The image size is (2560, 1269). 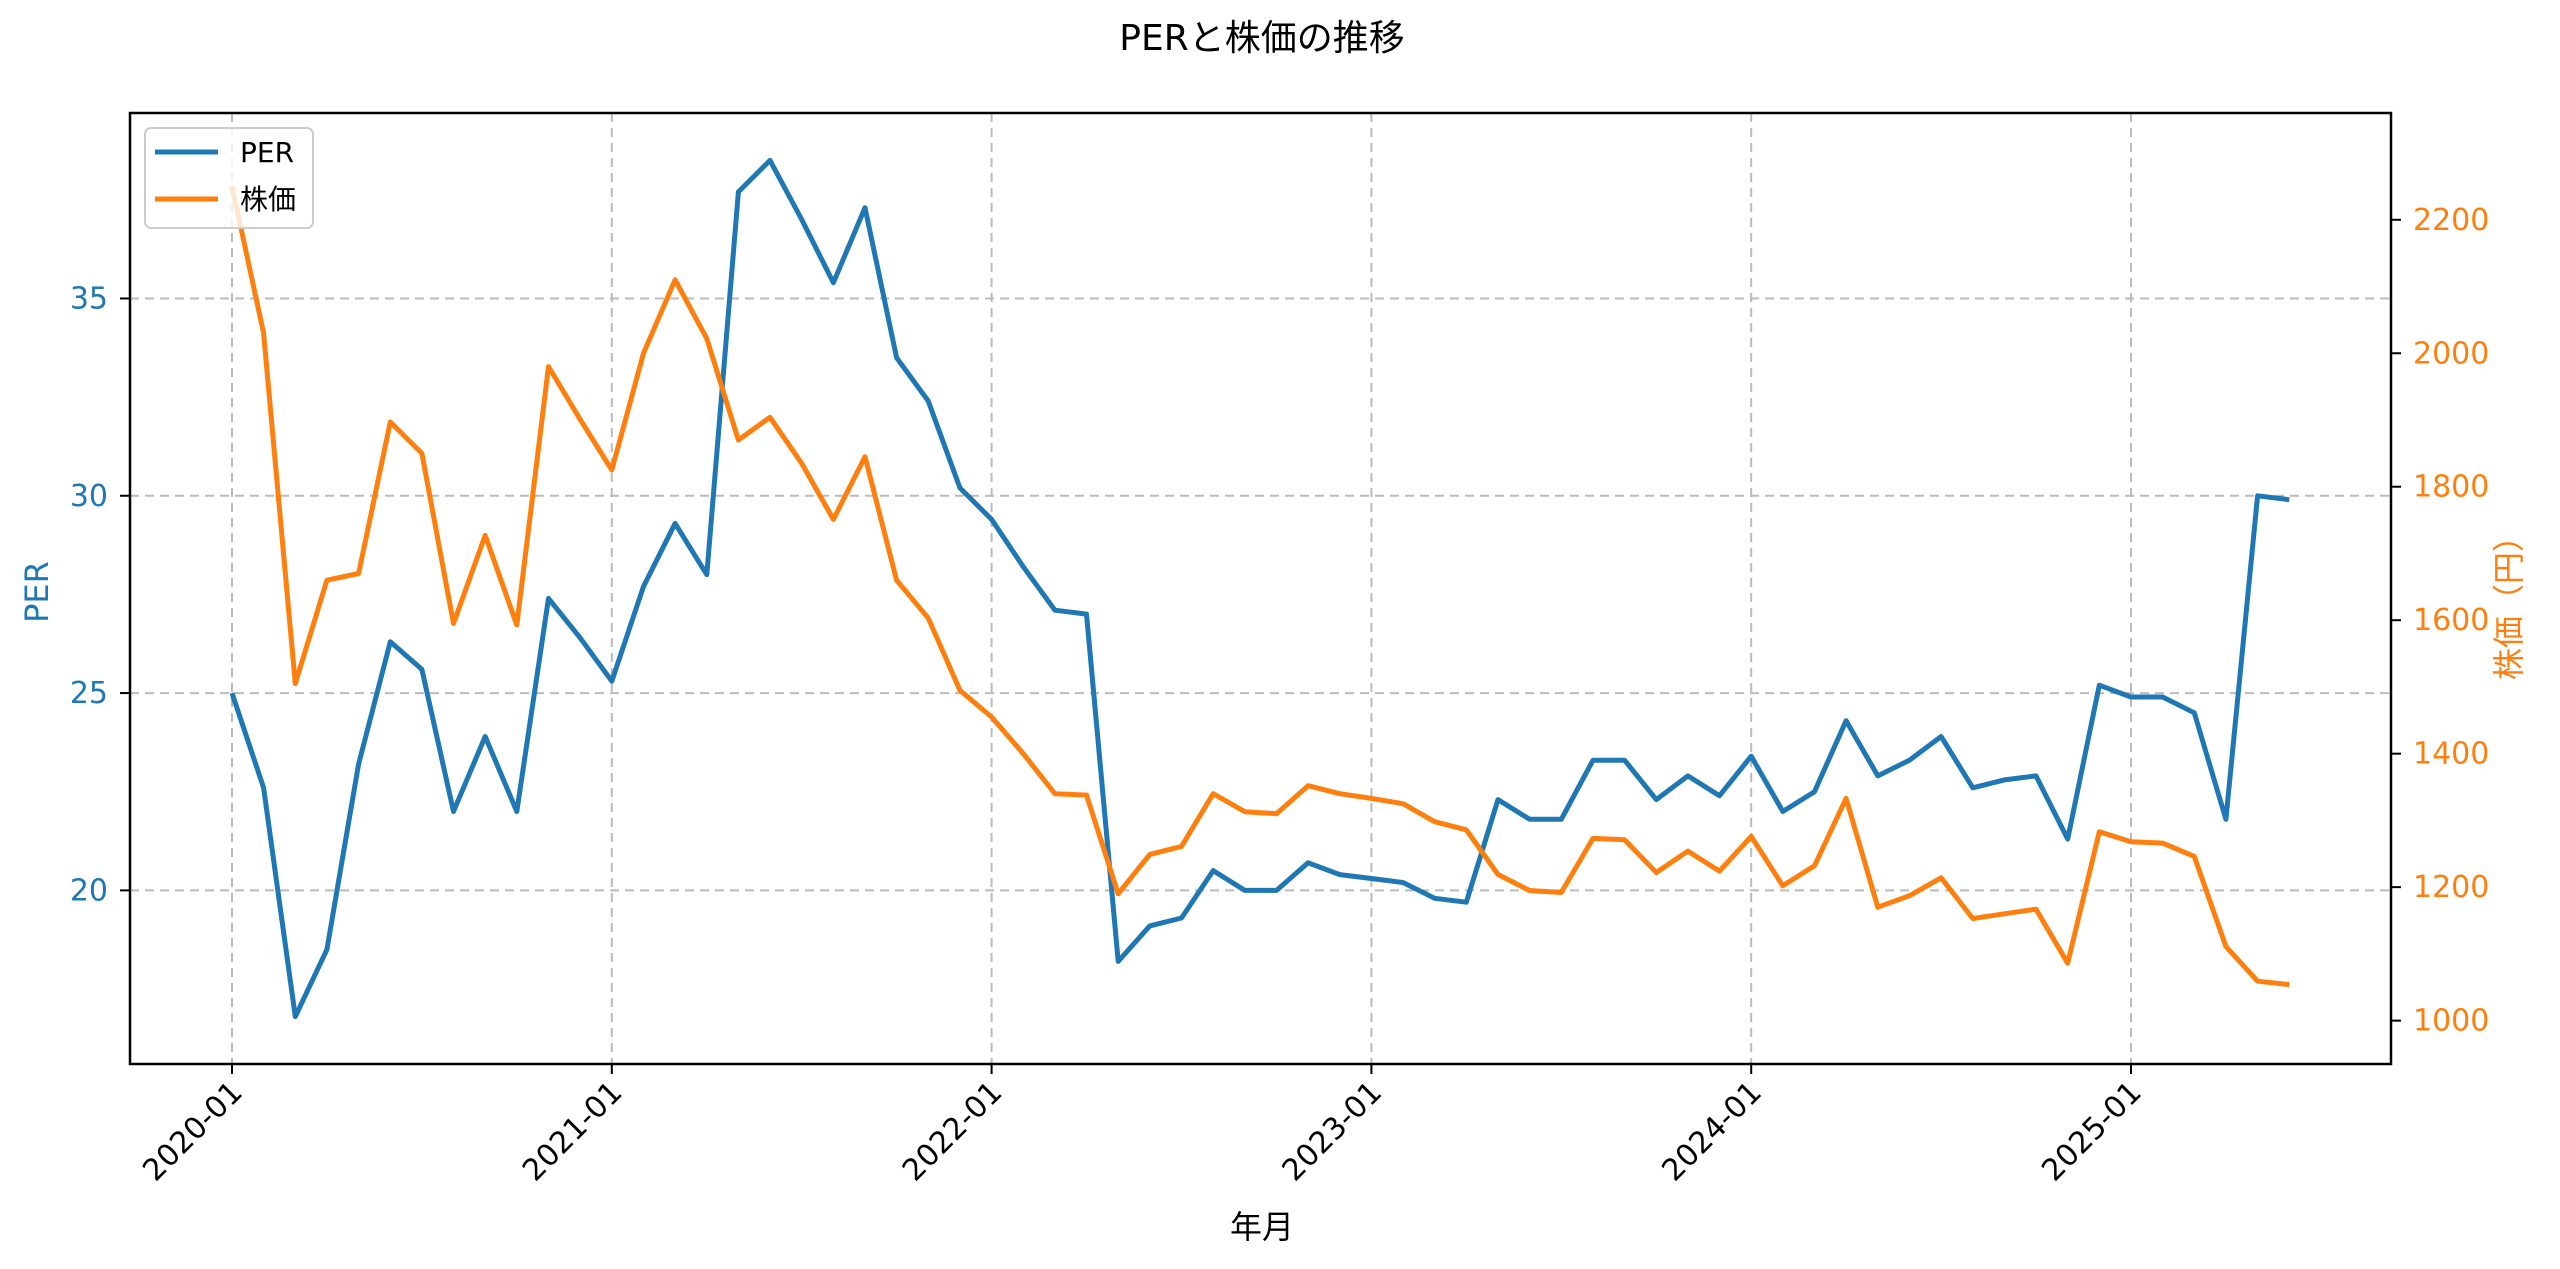 I want to click on tick-label-x: 2025-01, so click(x=2091, y=1131).